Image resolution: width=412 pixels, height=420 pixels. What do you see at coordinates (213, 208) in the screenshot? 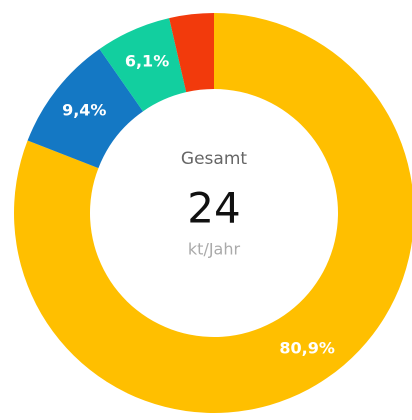
I see `center-value: 24` at bounding box center [213, 208].